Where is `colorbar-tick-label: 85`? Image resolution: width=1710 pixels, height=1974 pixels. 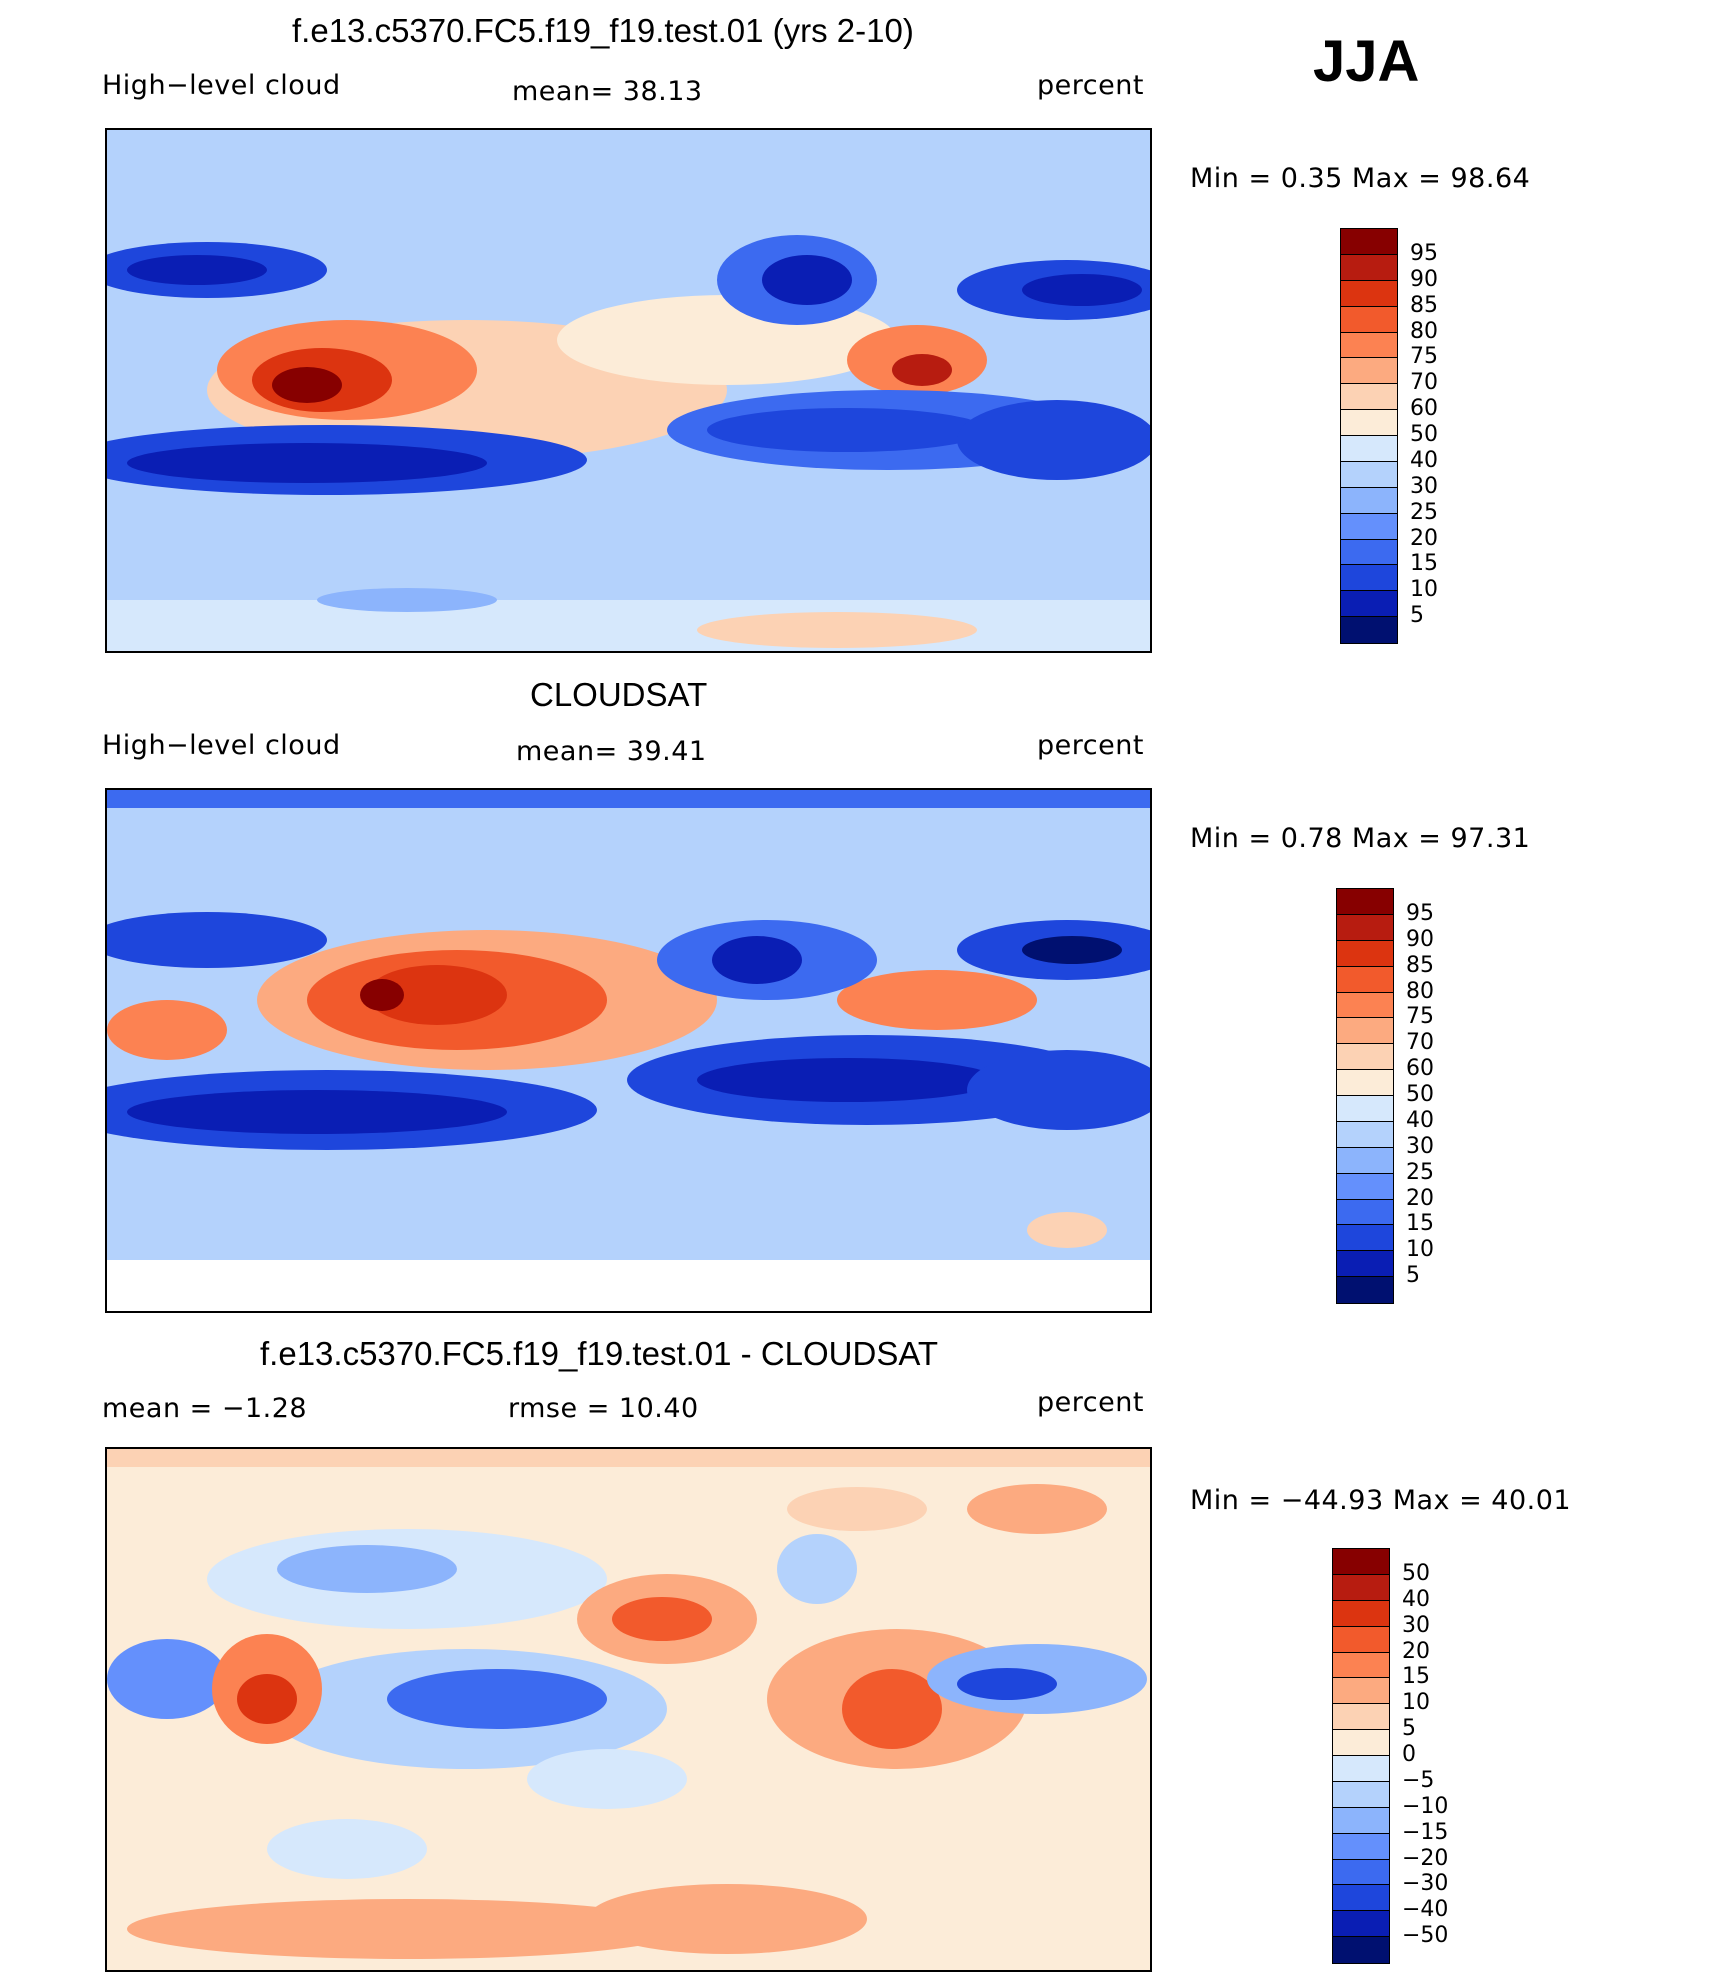 colorbar-tick-label: 85 is located at coordinates (1420, 965).